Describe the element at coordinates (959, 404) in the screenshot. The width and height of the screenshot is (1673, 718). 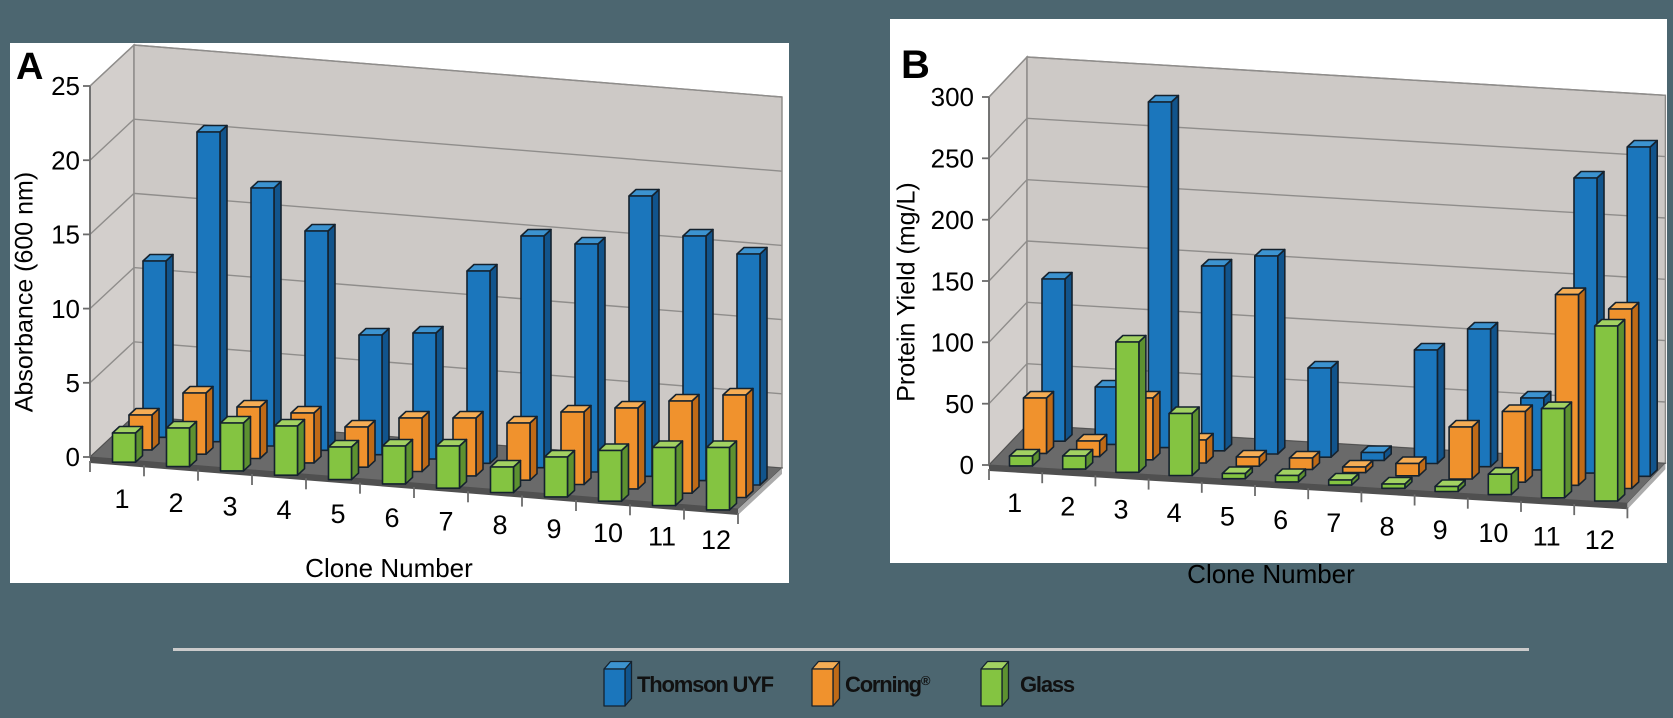
I see `svg-text: 50` at that location.